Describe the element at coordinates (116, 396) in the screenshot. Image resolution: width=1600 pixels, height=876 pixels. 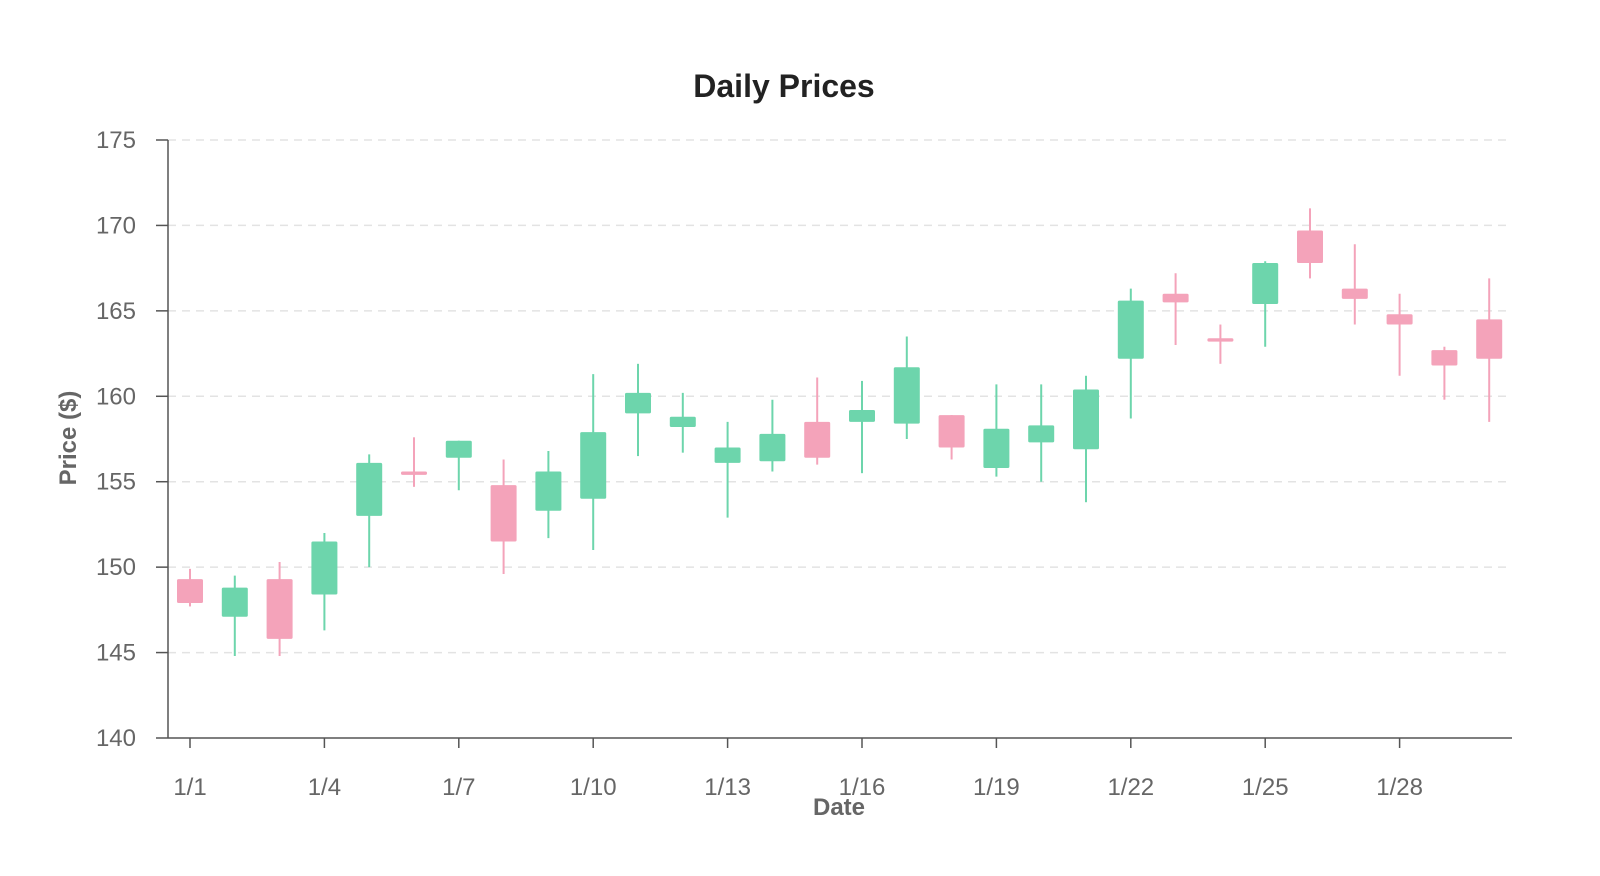
I see `y-tick-label: 160` at that location.